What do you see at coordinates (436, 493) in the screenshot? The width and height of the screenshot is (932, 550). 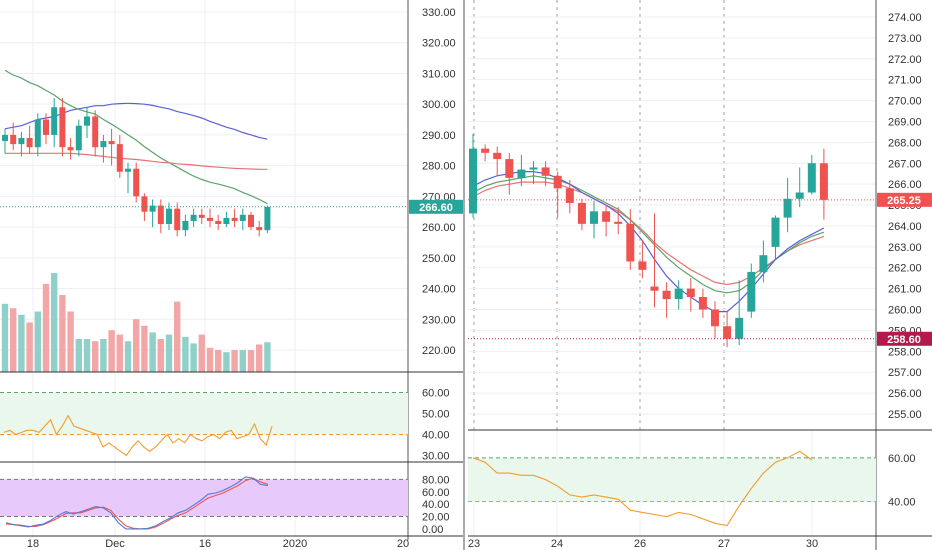 I see `stoch-tick-label: 60.00` at bounding box center [436, 493].